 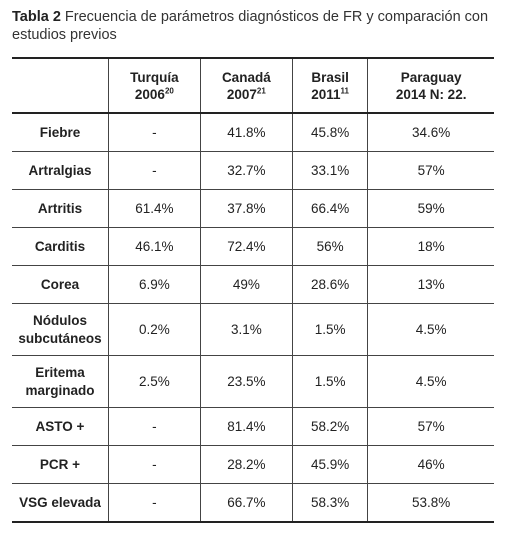 What do you see at coordinates (60, 132) in the screenshot?
I see `row-label: Fiebre` at bounding box center [60, 132].